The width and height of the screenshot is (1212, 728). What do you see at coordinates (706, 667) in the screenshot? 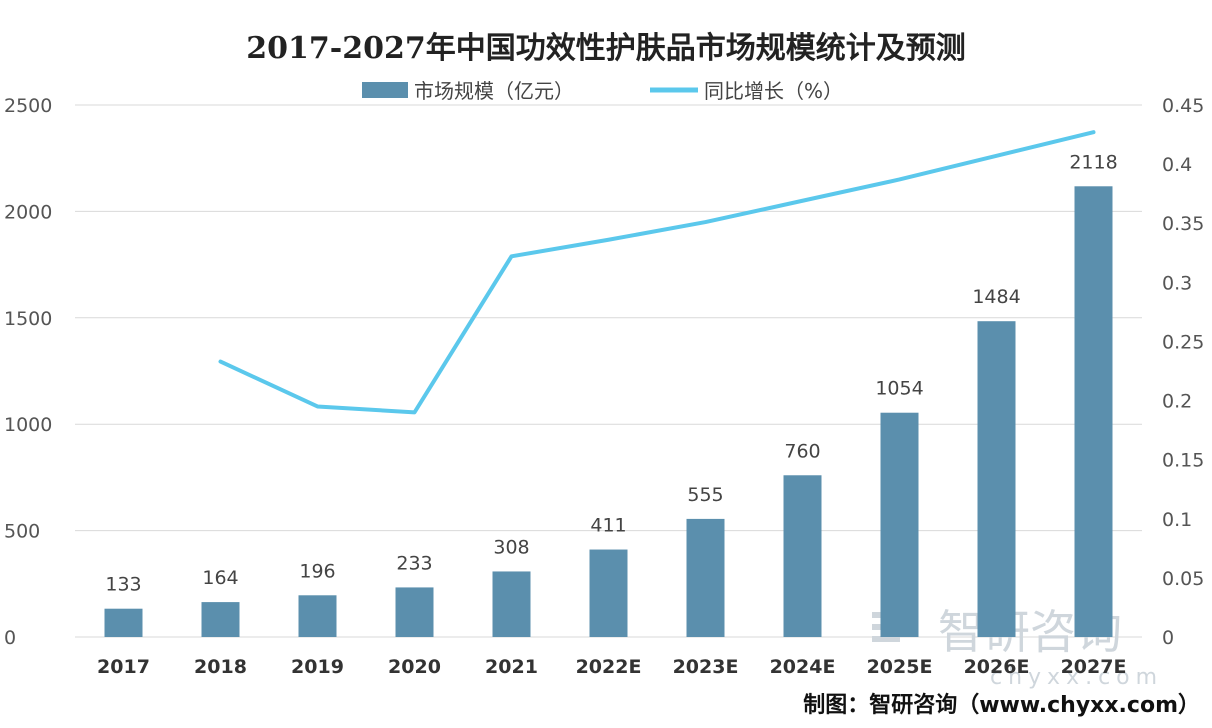
I see `x-tick-label: 2023E` at bounding box center [706, 667].